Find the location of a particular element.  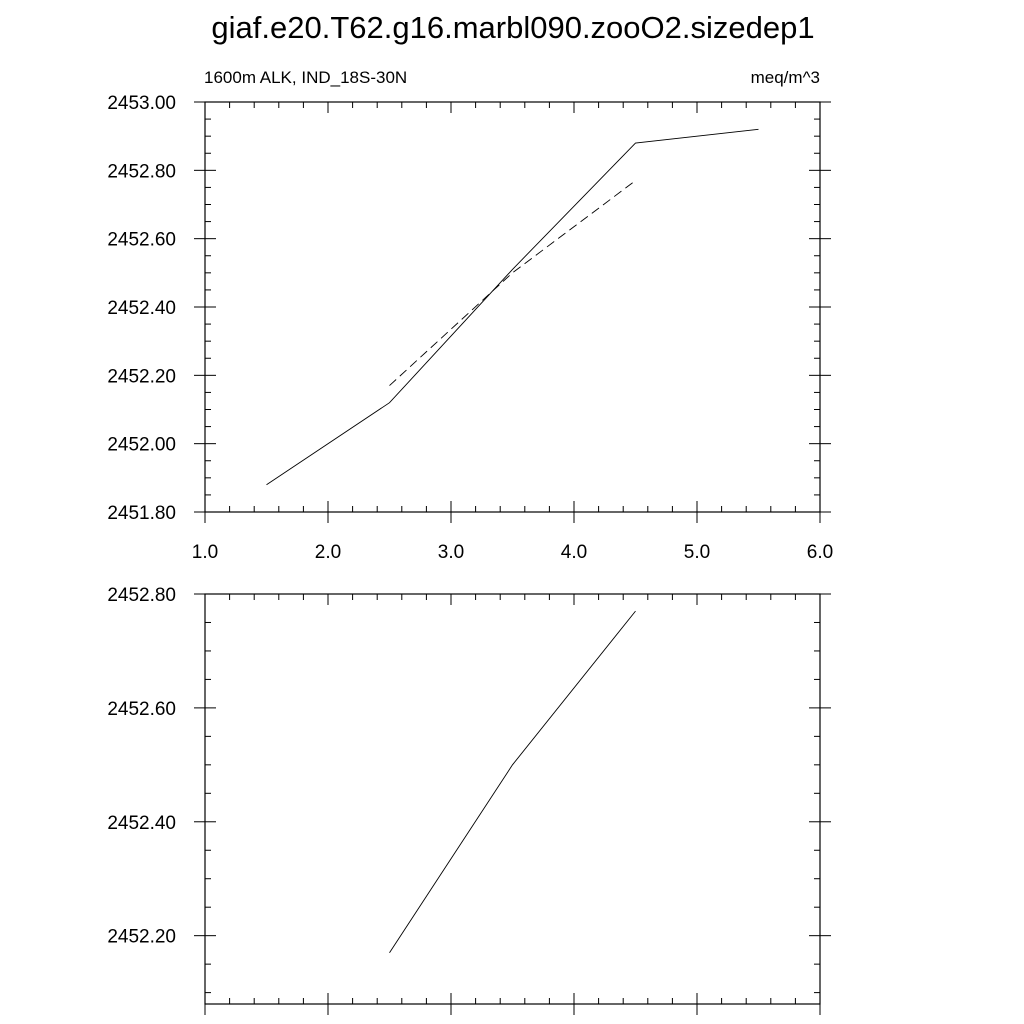

bottom-y-tick-label: 2452.20 is located at coordinates (141, 937).